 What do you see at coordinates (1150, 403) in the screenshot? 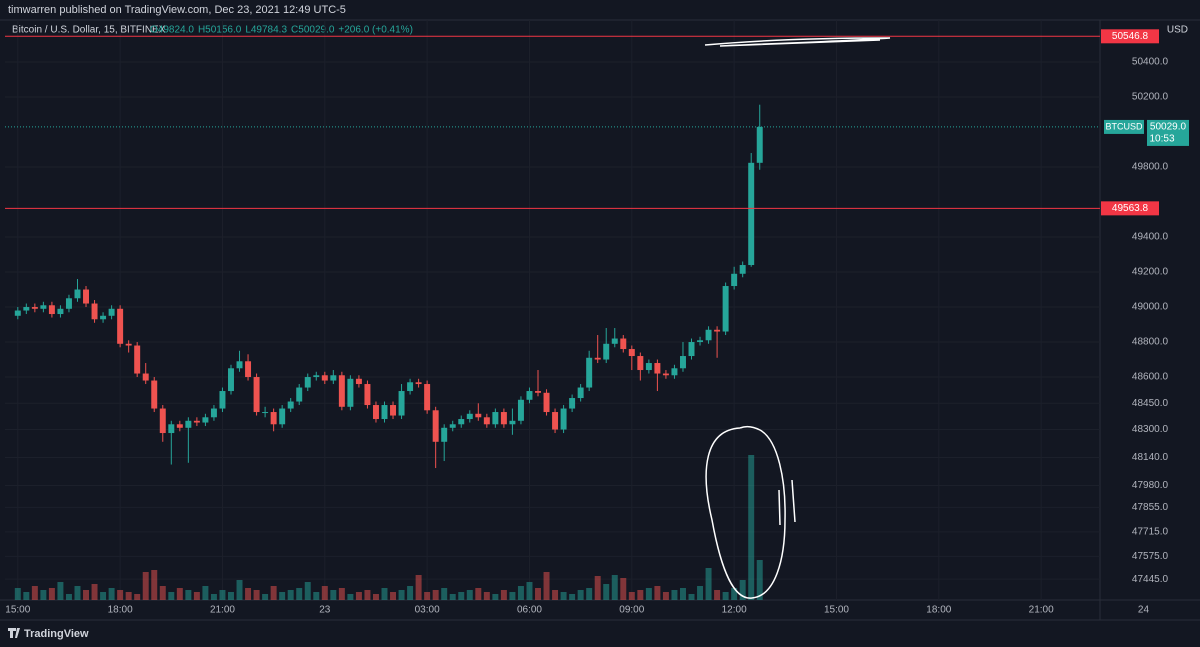
I see `y-tick-label: 48450.0` at bounding box center [1150, 403].